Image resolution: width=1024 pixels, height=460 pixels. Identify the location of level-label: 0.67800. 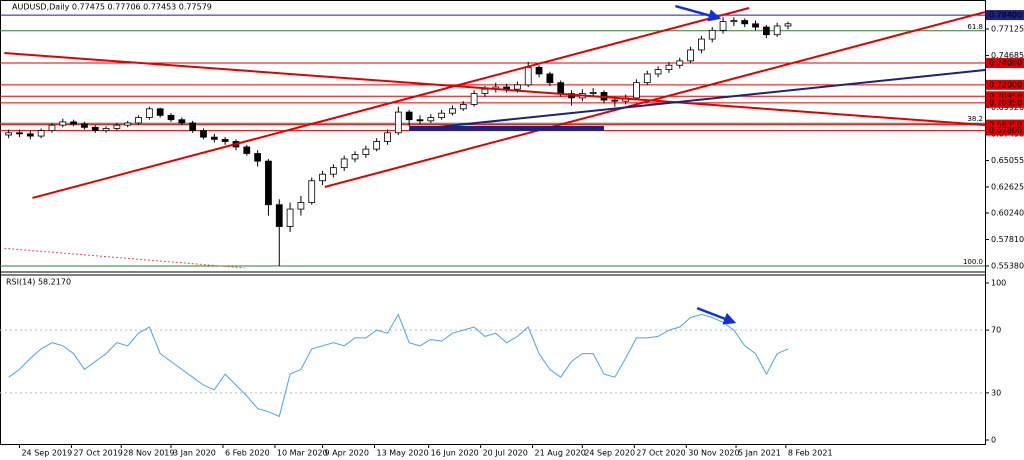
(1005, 130).